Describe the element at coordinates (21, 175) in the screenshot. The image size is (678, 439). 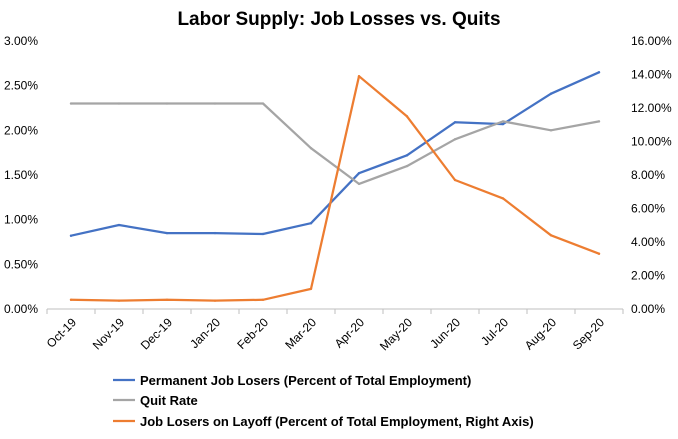
I see `left-axis-tick-label: 1.50%` at that location.